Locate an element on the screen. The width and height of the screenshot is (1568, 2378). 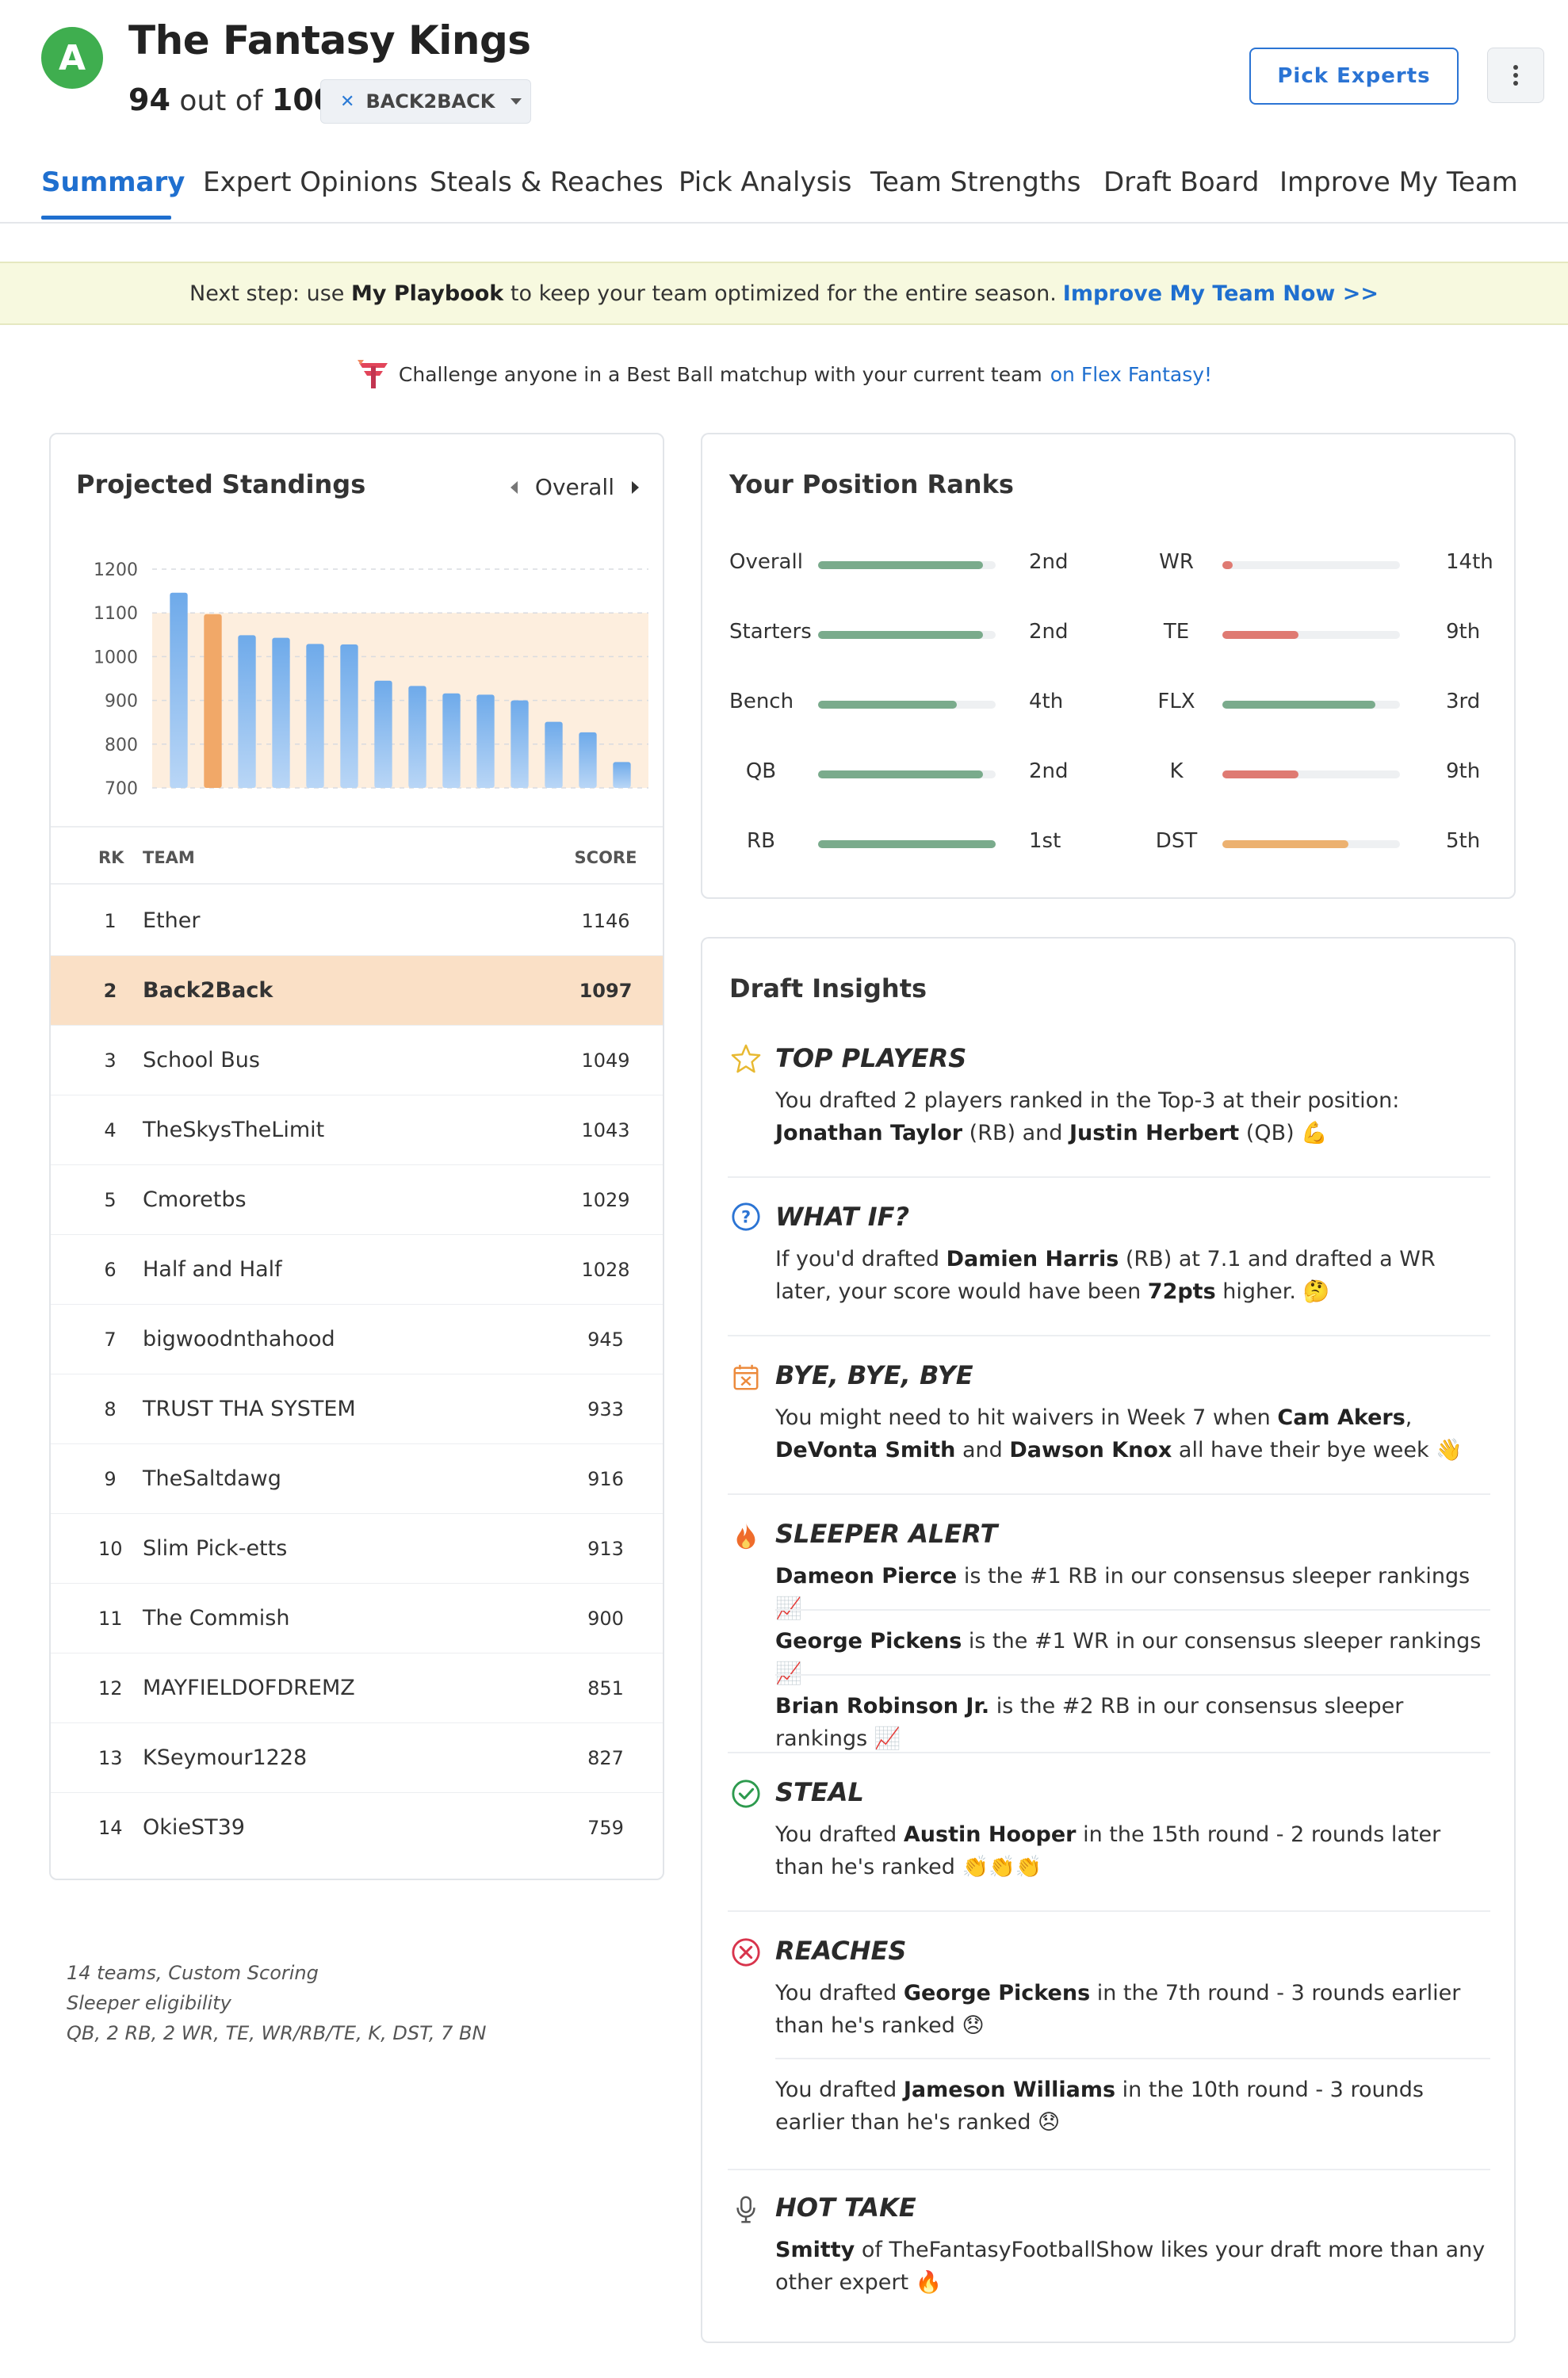
reach-text-2a: You drafted is located at coordinates (836, 2090).